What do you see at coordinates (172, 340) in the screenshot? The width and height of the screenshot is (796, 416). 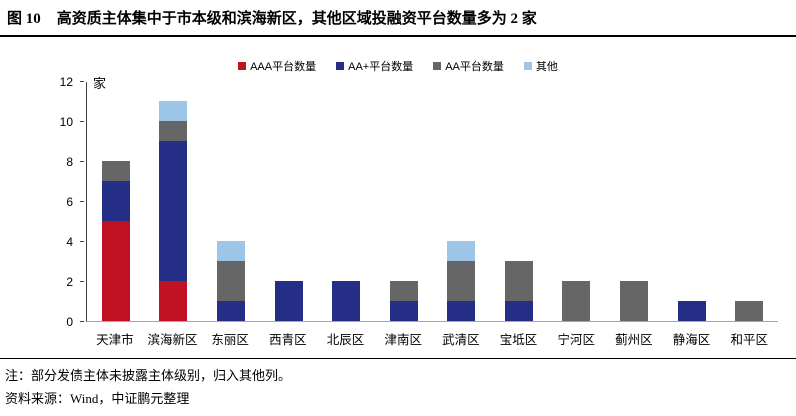 I see `x-axis-label-1: 滨海新区` at bounding box center [172, 340].